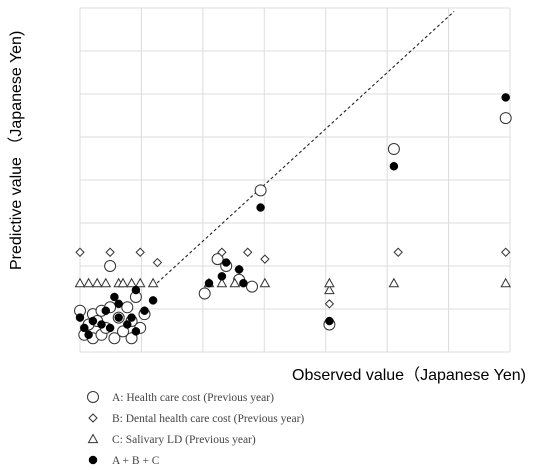  I want to click on legend-marker-open-diamond, so click(93, 418).